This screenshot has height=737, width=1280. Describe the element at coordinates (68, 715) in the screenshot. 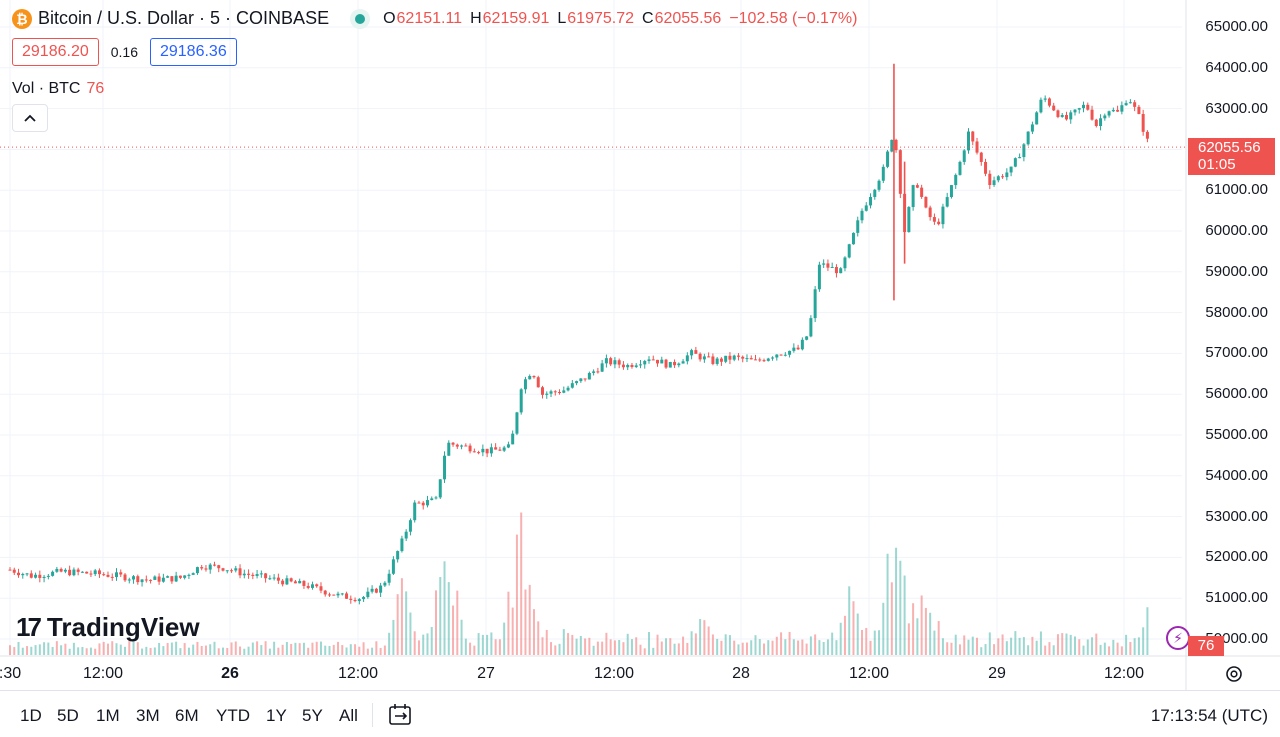

I see `range-button-5d: 5D` at that location.